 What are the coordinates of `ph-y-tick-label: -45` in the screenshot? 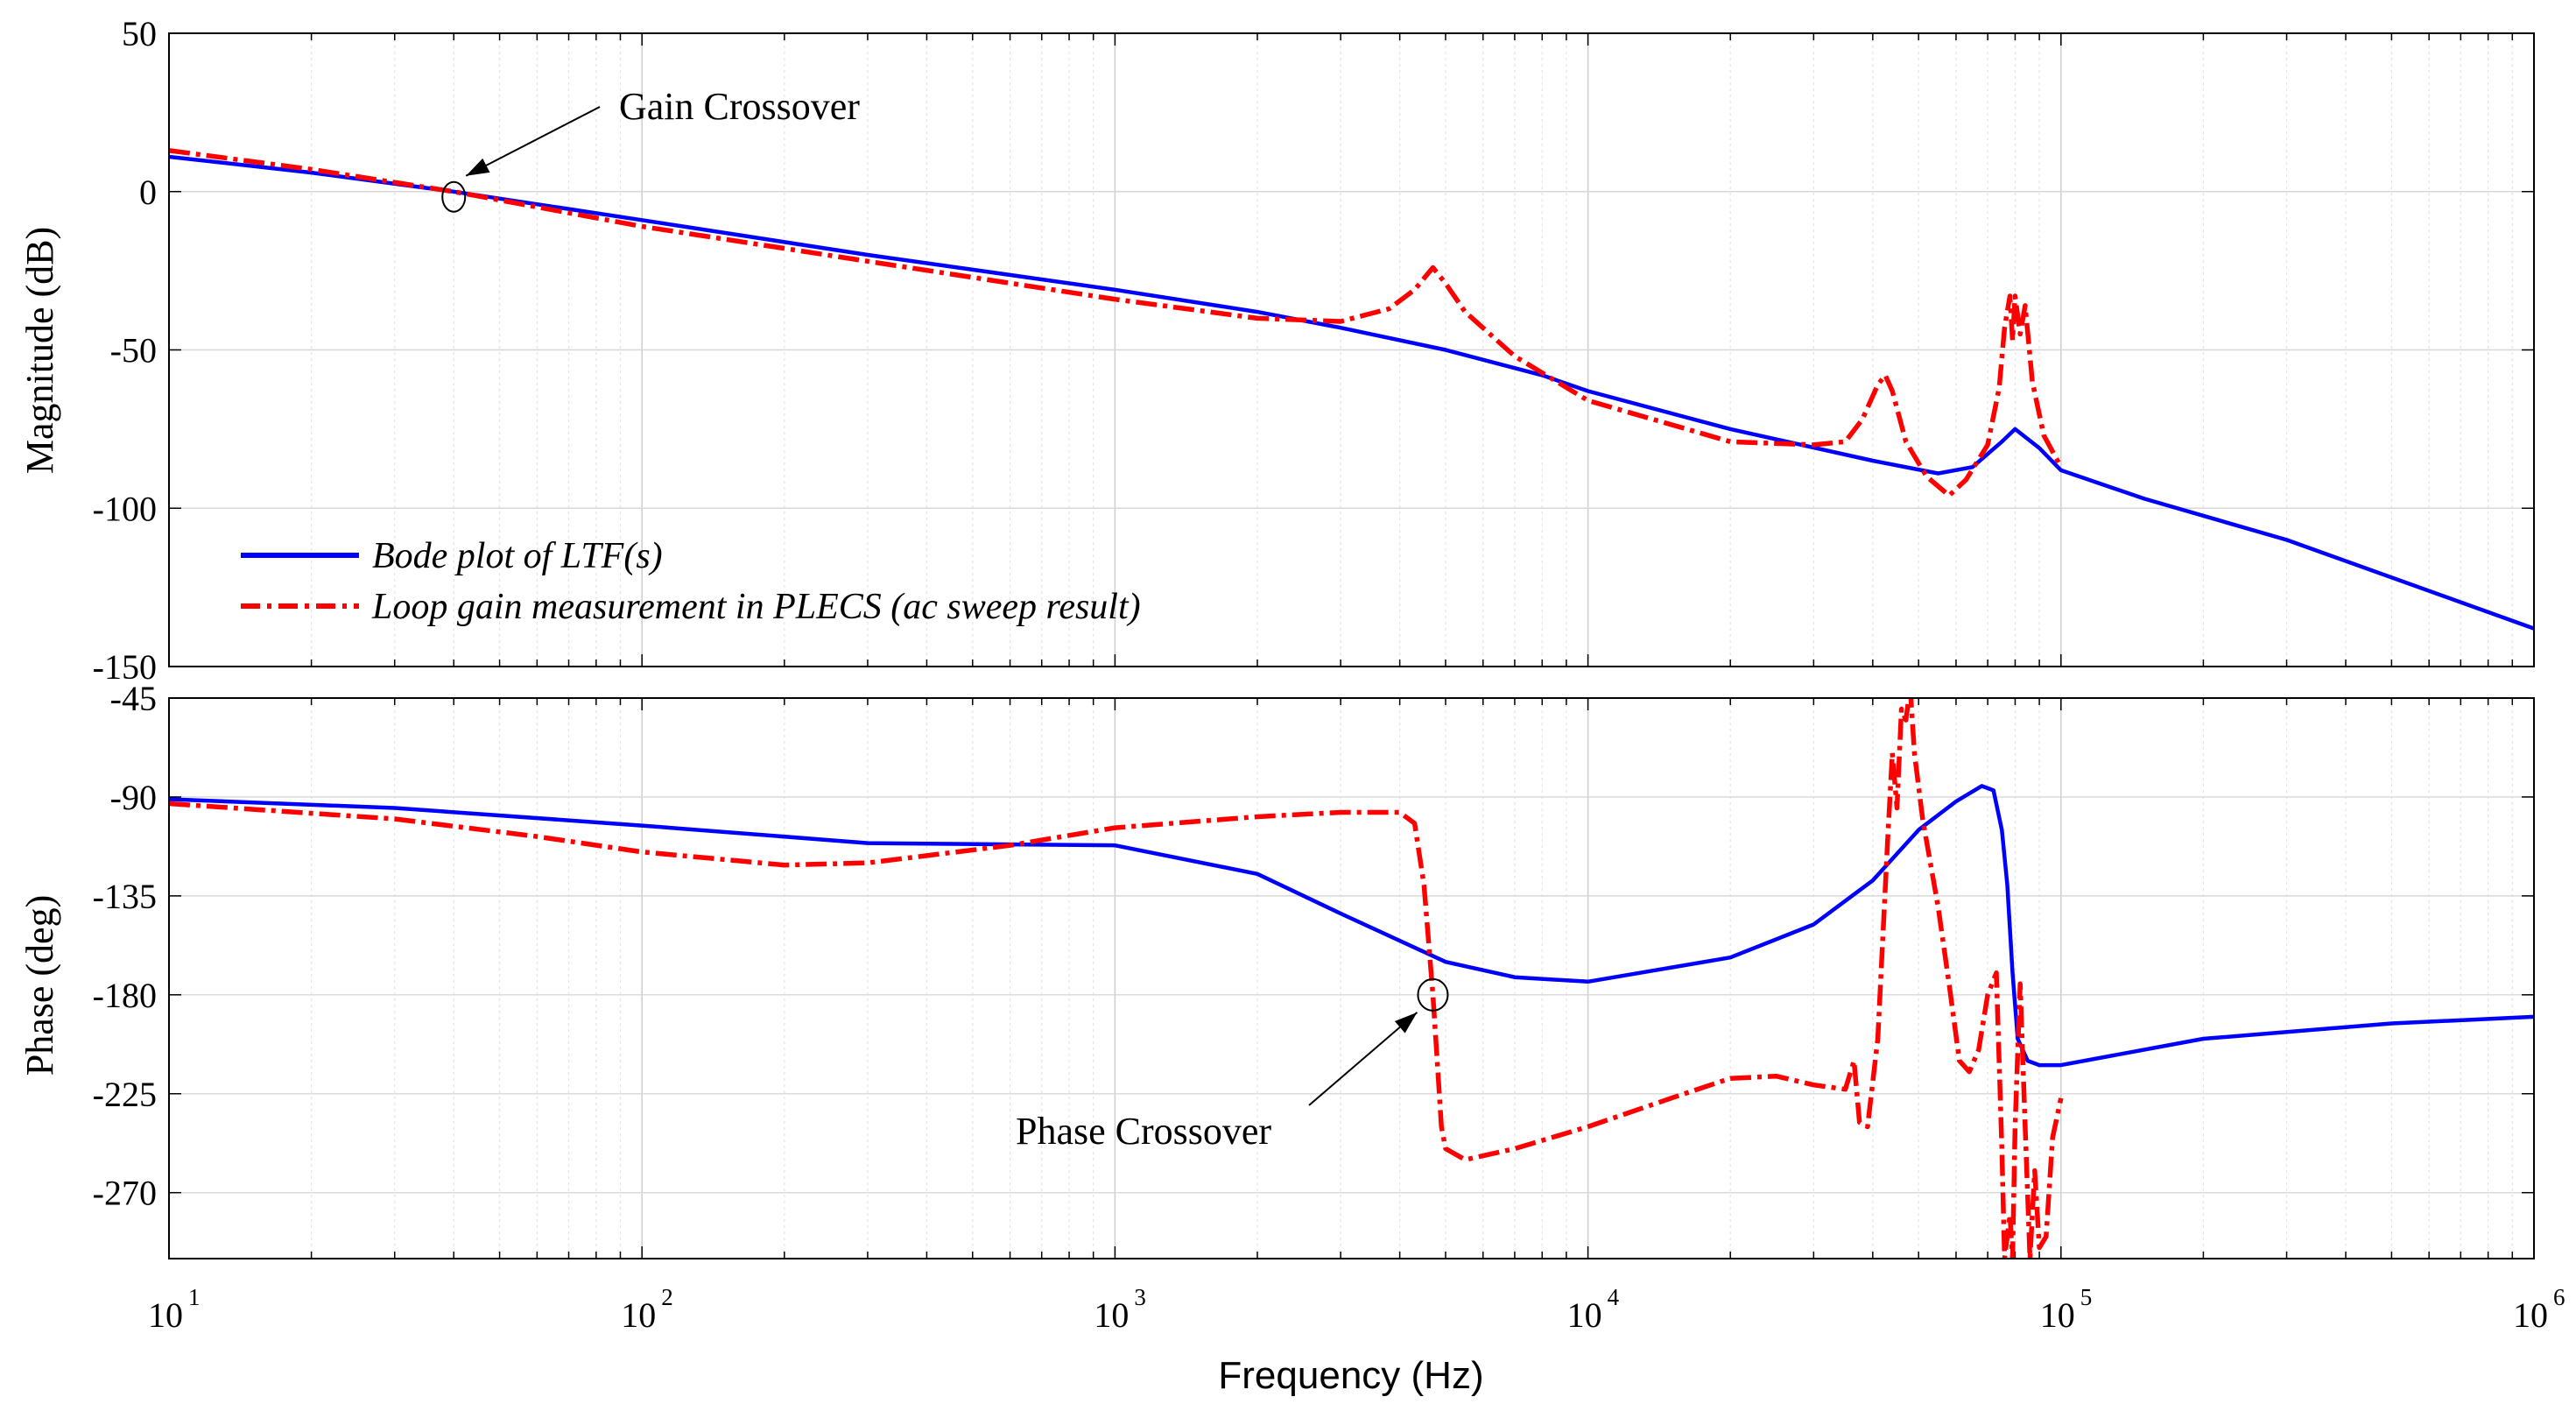 It's located at (133, 699).